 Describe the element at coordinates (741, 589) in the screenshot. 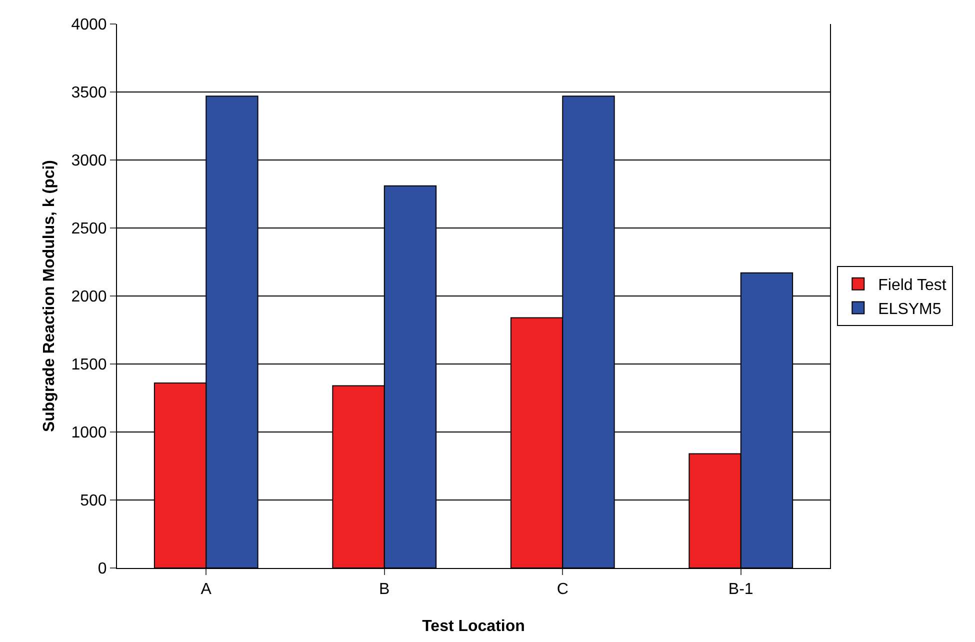

I see `x-tick-label: B-1` at that location.